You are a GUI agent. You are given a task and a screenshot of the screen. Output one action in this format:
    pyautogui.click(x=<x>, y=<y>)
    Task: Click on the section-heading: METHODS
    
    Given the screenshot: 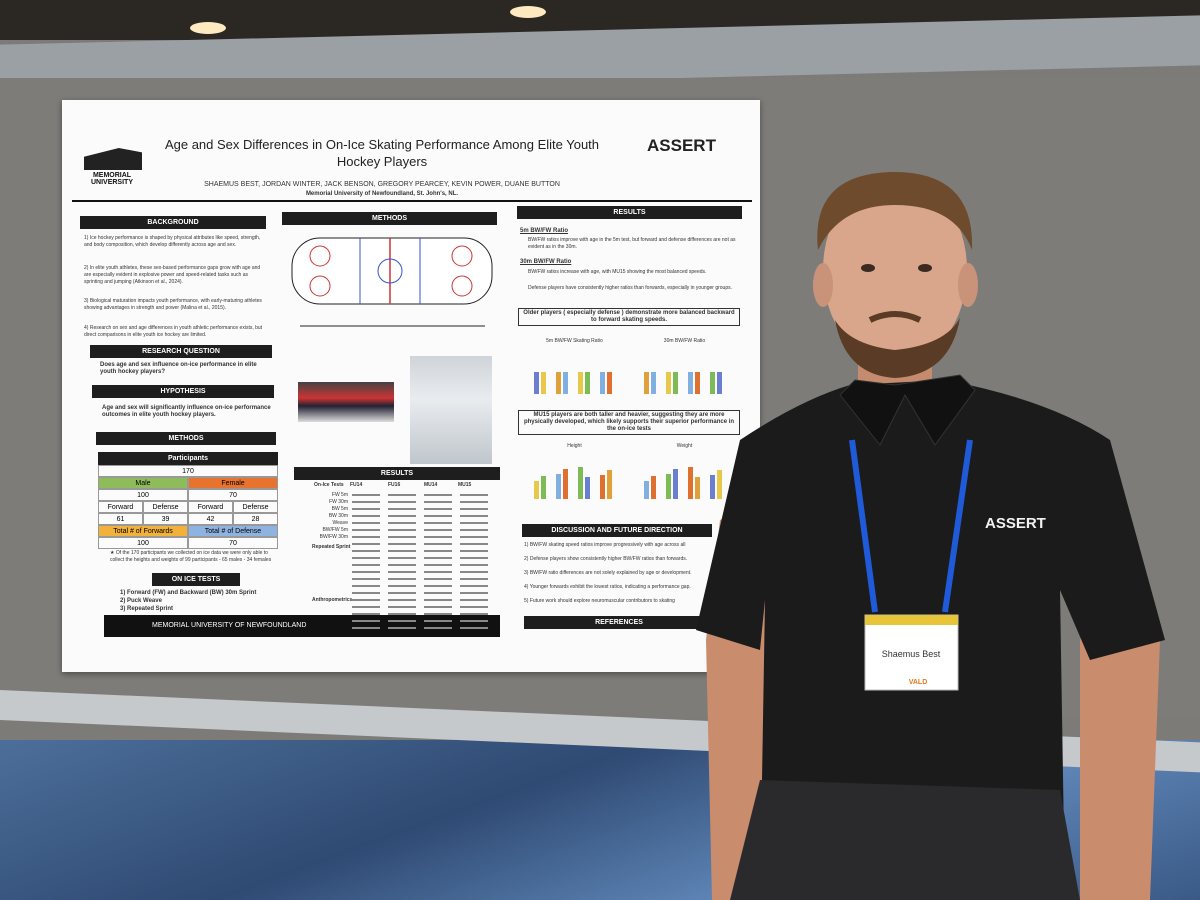 What is the action you would take?
    pyautogui.click(x=186, y=438)
    